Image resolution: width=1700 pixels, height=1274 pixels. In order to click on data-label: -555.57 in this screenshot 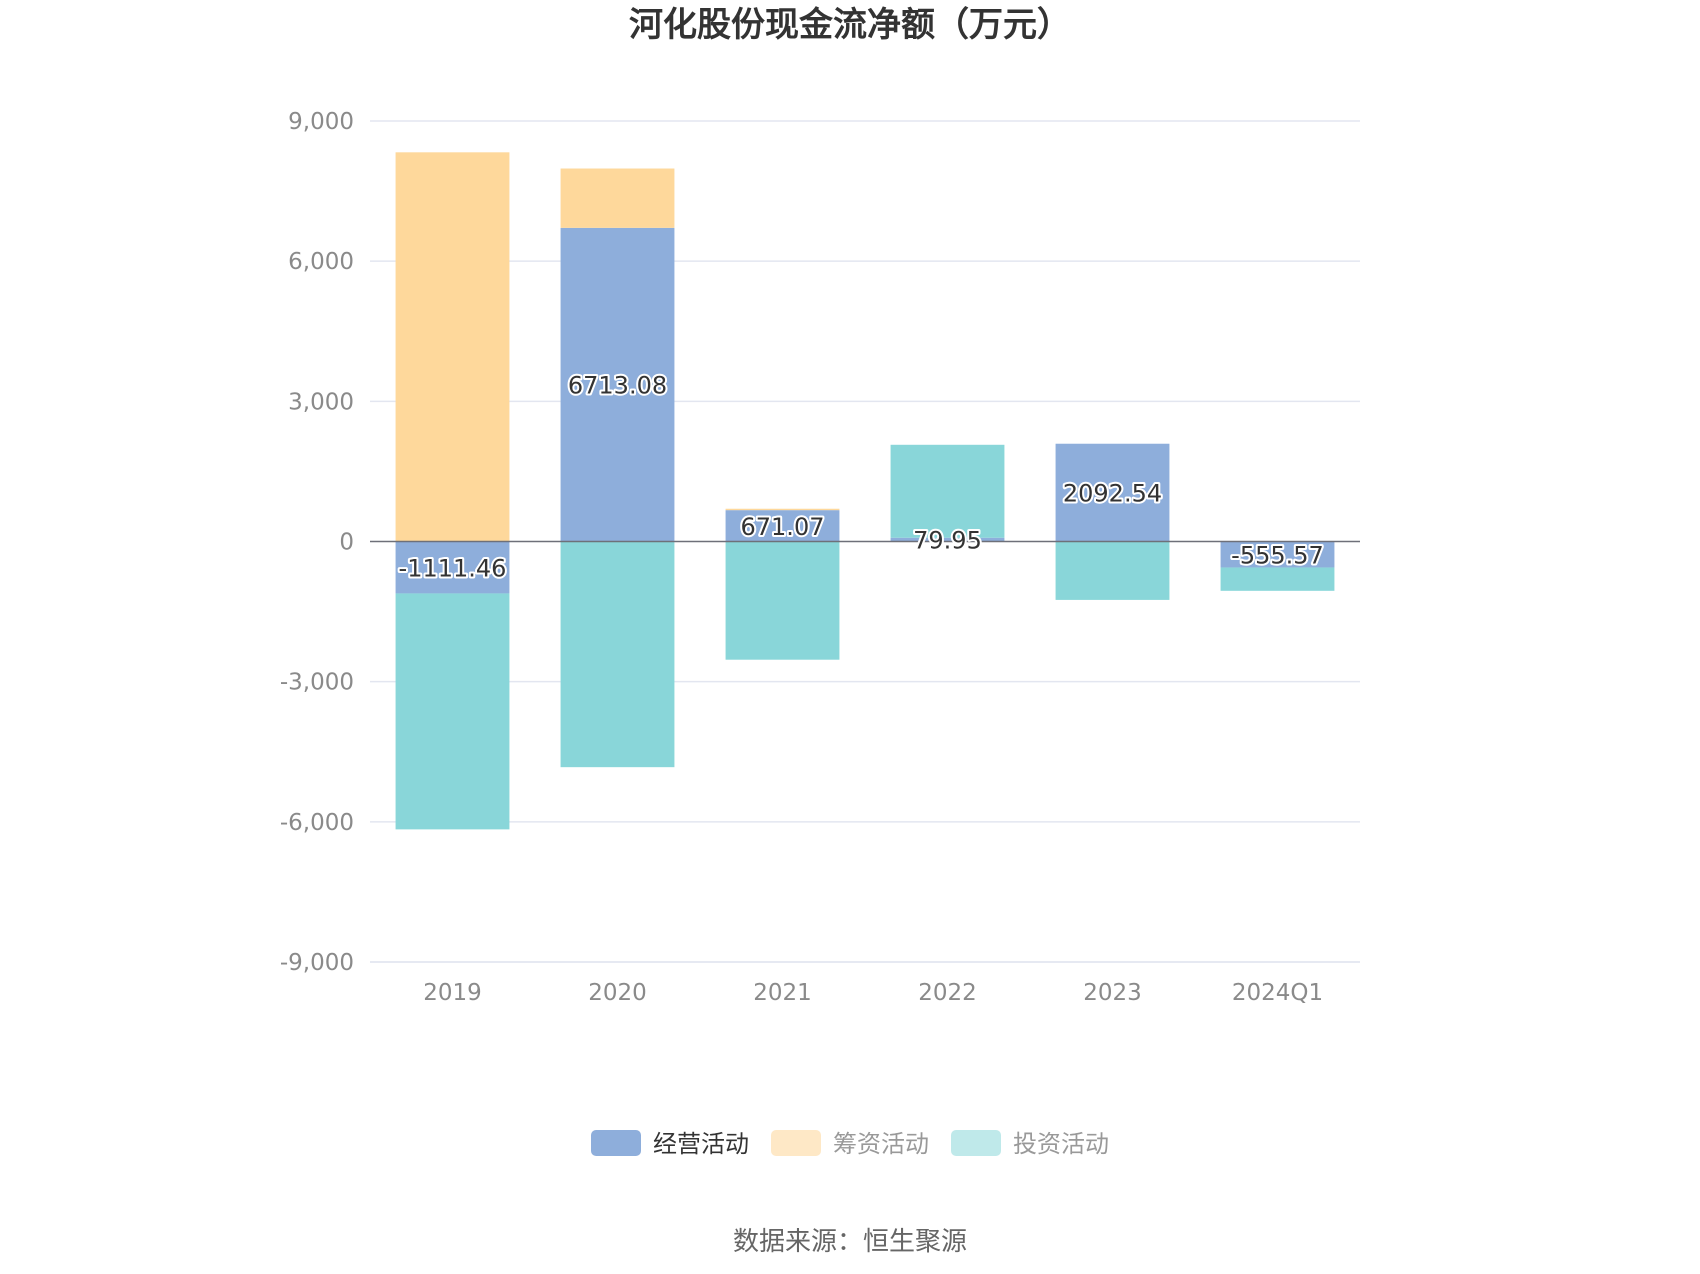, I will do `click(1277, 555)`.